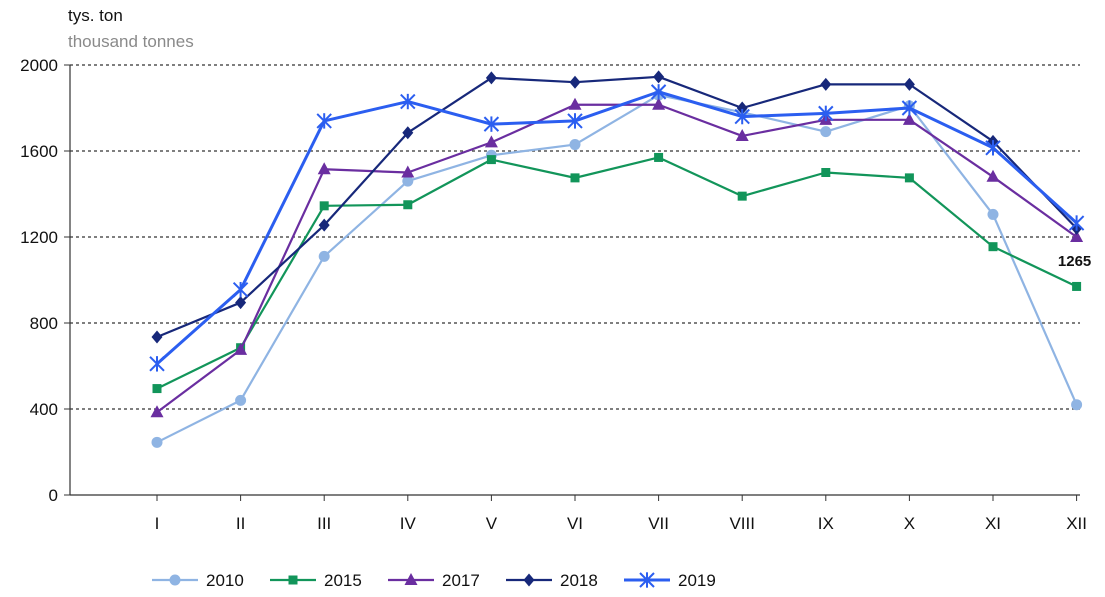 The height and width of the screenshot is (597, 1105). I want to click on point-2015-III, so click(324, 206).